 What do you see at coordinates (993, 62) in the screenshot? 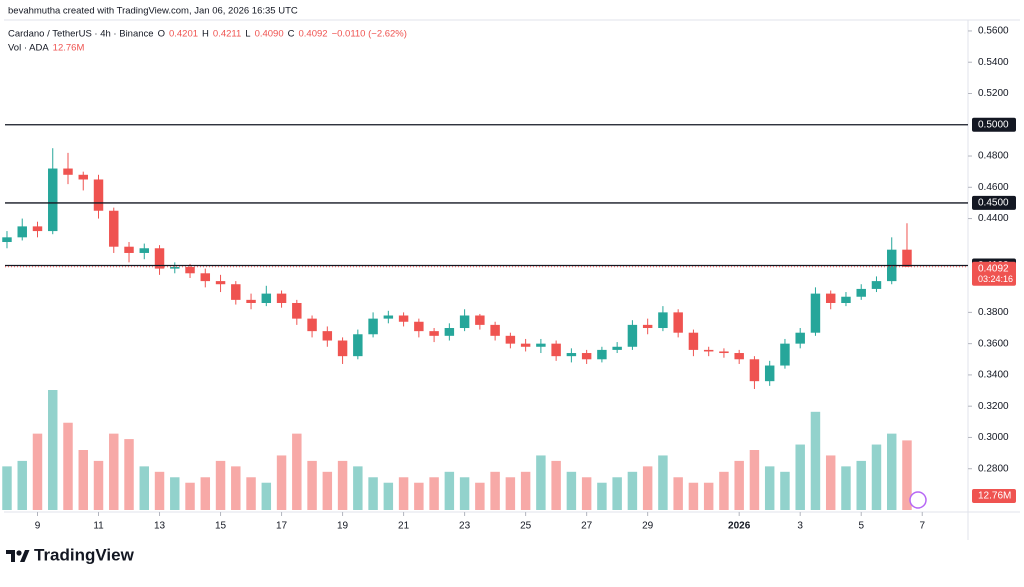
I see `y-tick-label: 0.5400` at bounding box center [993, 62].